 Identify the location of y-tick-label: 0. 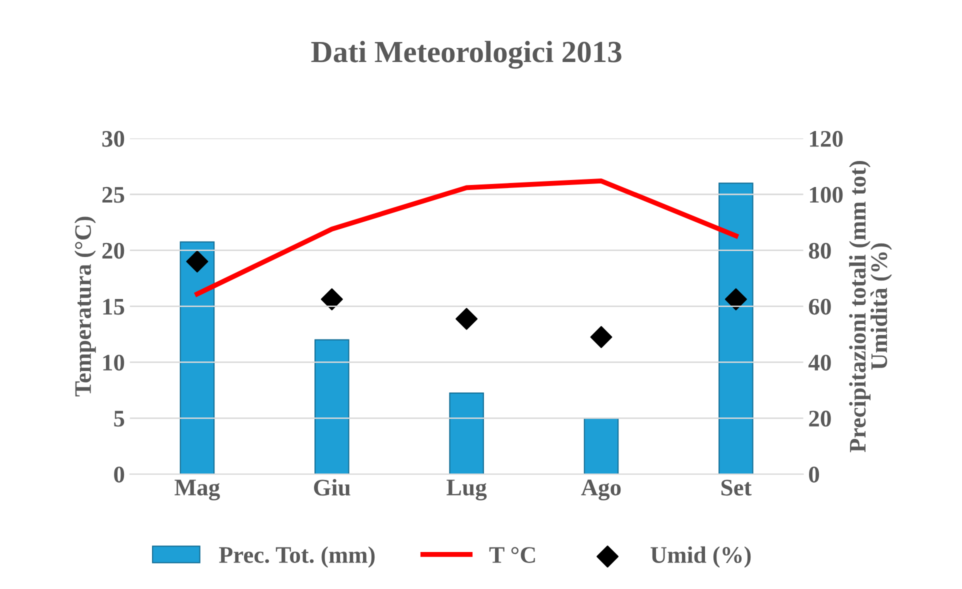
(119, 474).